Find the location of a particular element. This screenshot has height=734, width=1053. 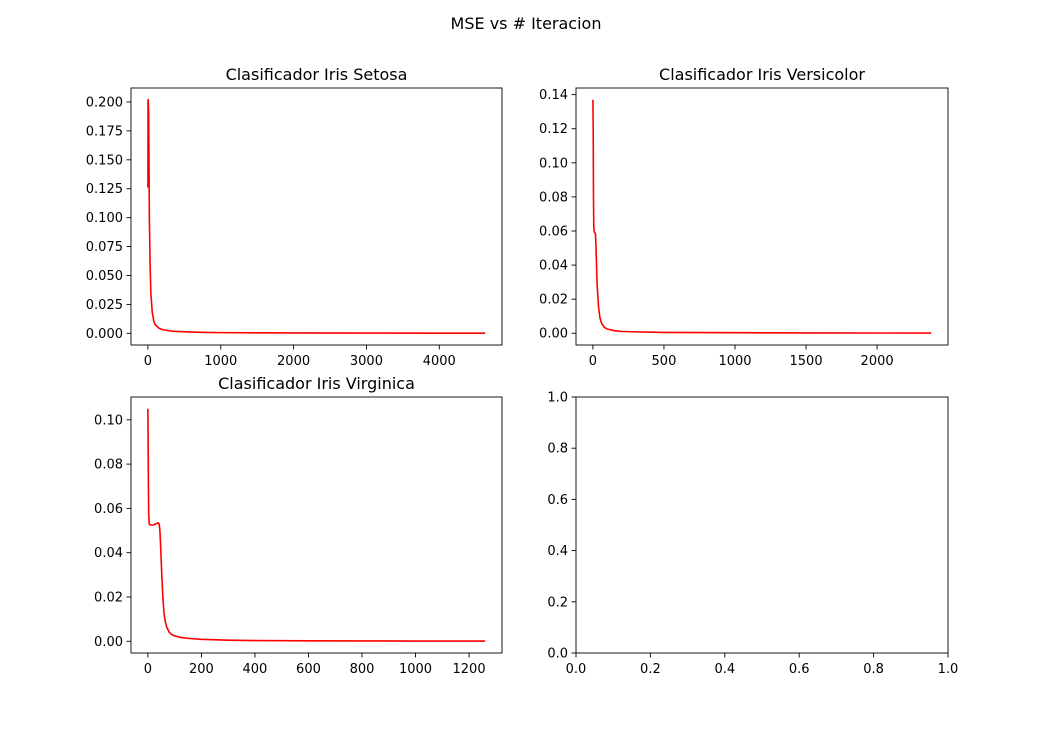

x-tick-label-virginica-1: 200 is located at coordinates (201, 669).